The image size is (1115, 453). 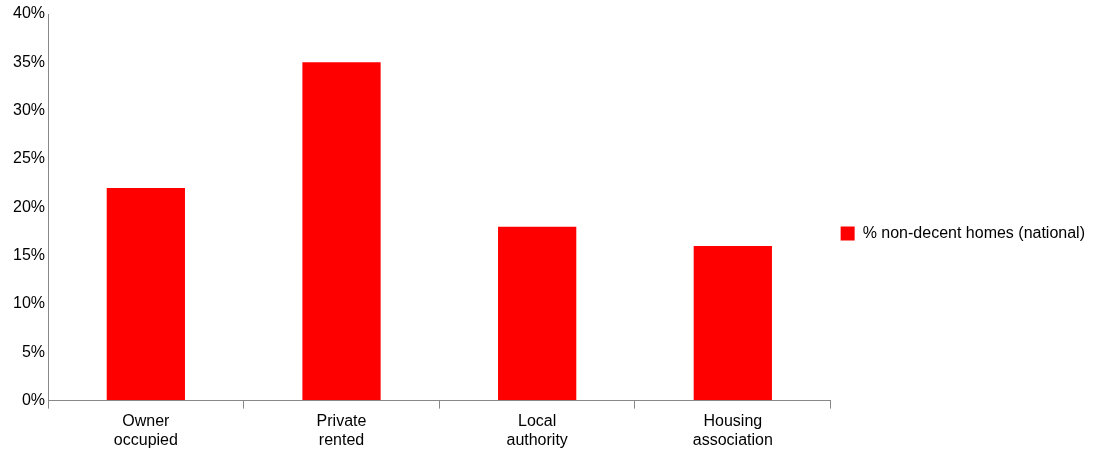 I want to click on x-tick-label: Local authority, so click(x=537, y=429).